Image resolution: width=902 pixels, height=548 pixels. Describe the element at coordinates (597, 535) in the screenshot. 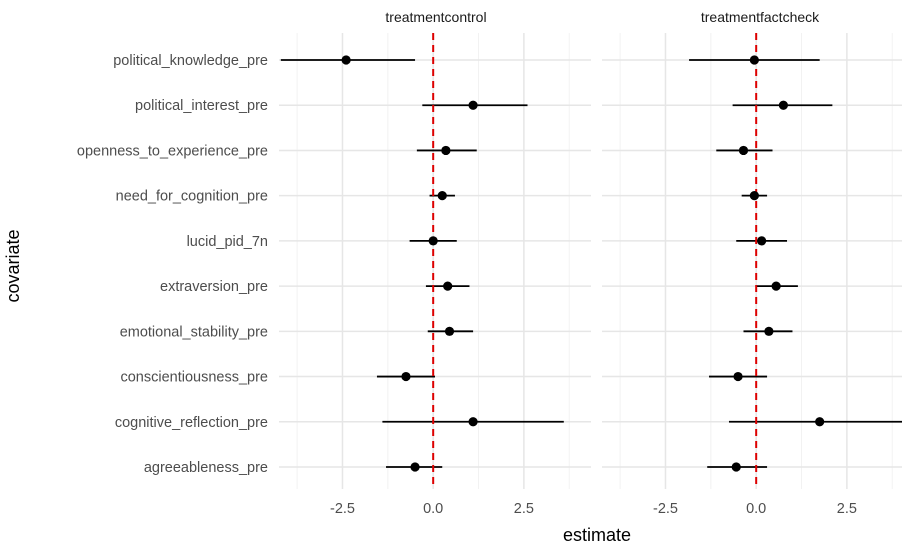

I see `x-axis-title: estimate` at that location.